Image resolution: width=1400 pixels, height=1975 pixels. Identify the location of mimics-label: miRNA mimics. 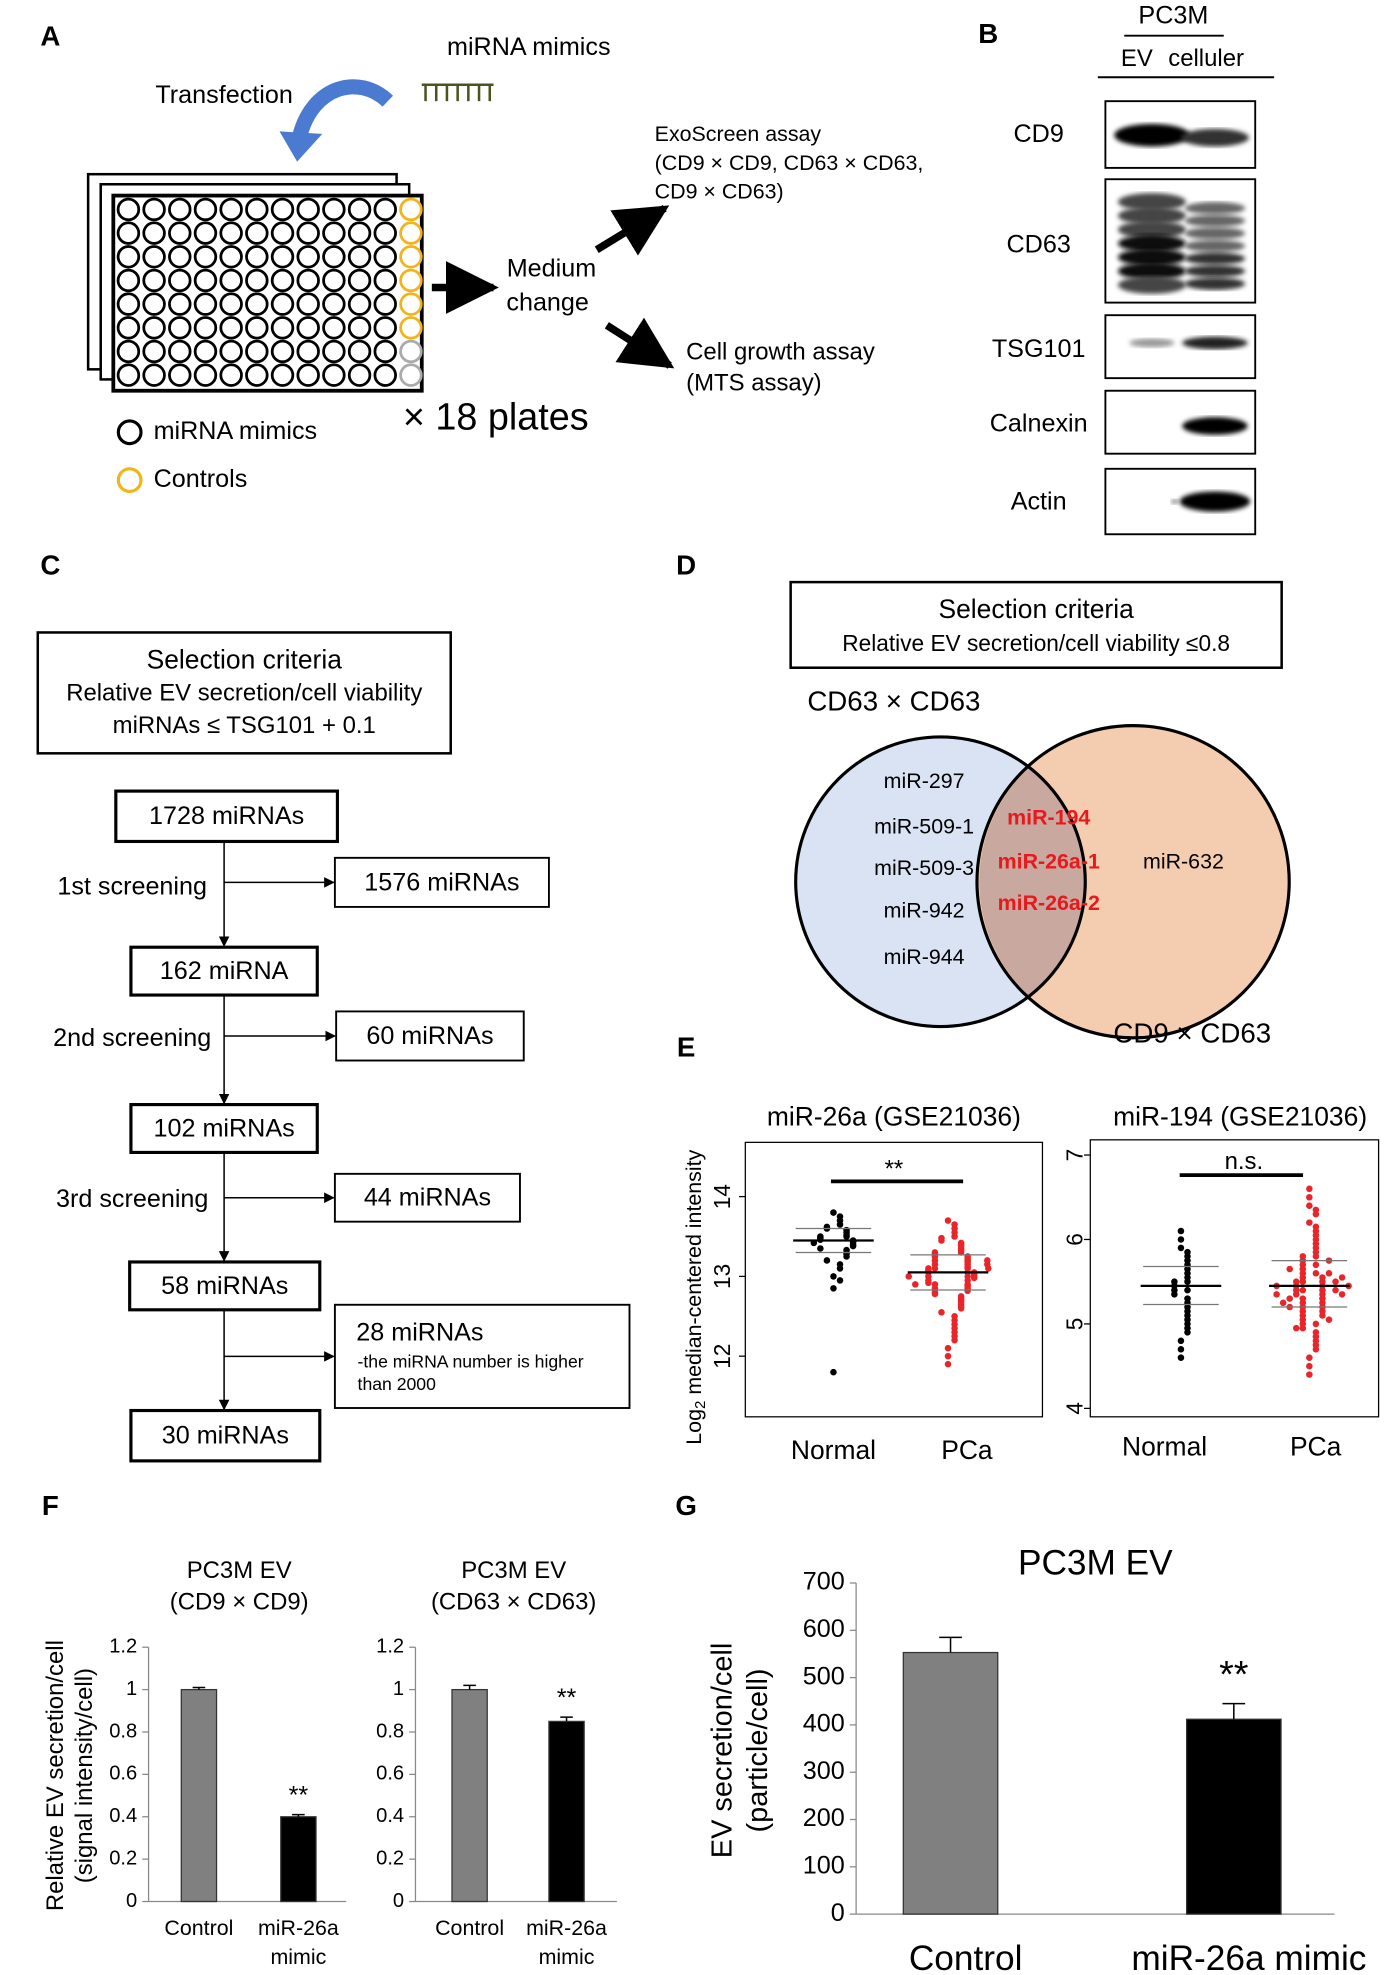
(529, 47).